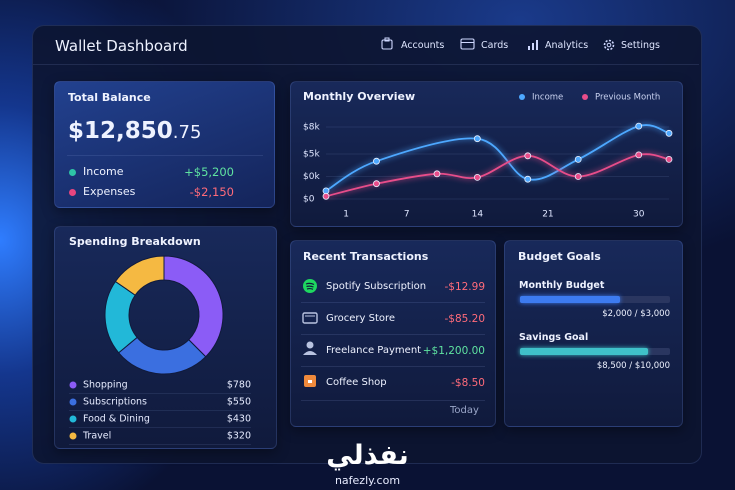 The image size is (735, 490). What do you see at coordinates (359, 96) in the screenshot?
I see `chart-title: Monthly Overview` at bounding box center [359, 96].